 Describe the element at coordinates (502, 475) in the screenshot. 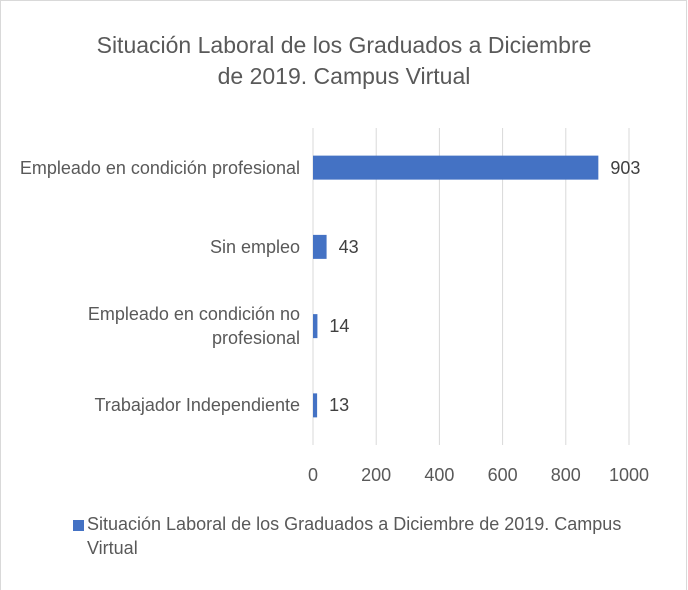

I see `x-tick-label: 600` at that location.